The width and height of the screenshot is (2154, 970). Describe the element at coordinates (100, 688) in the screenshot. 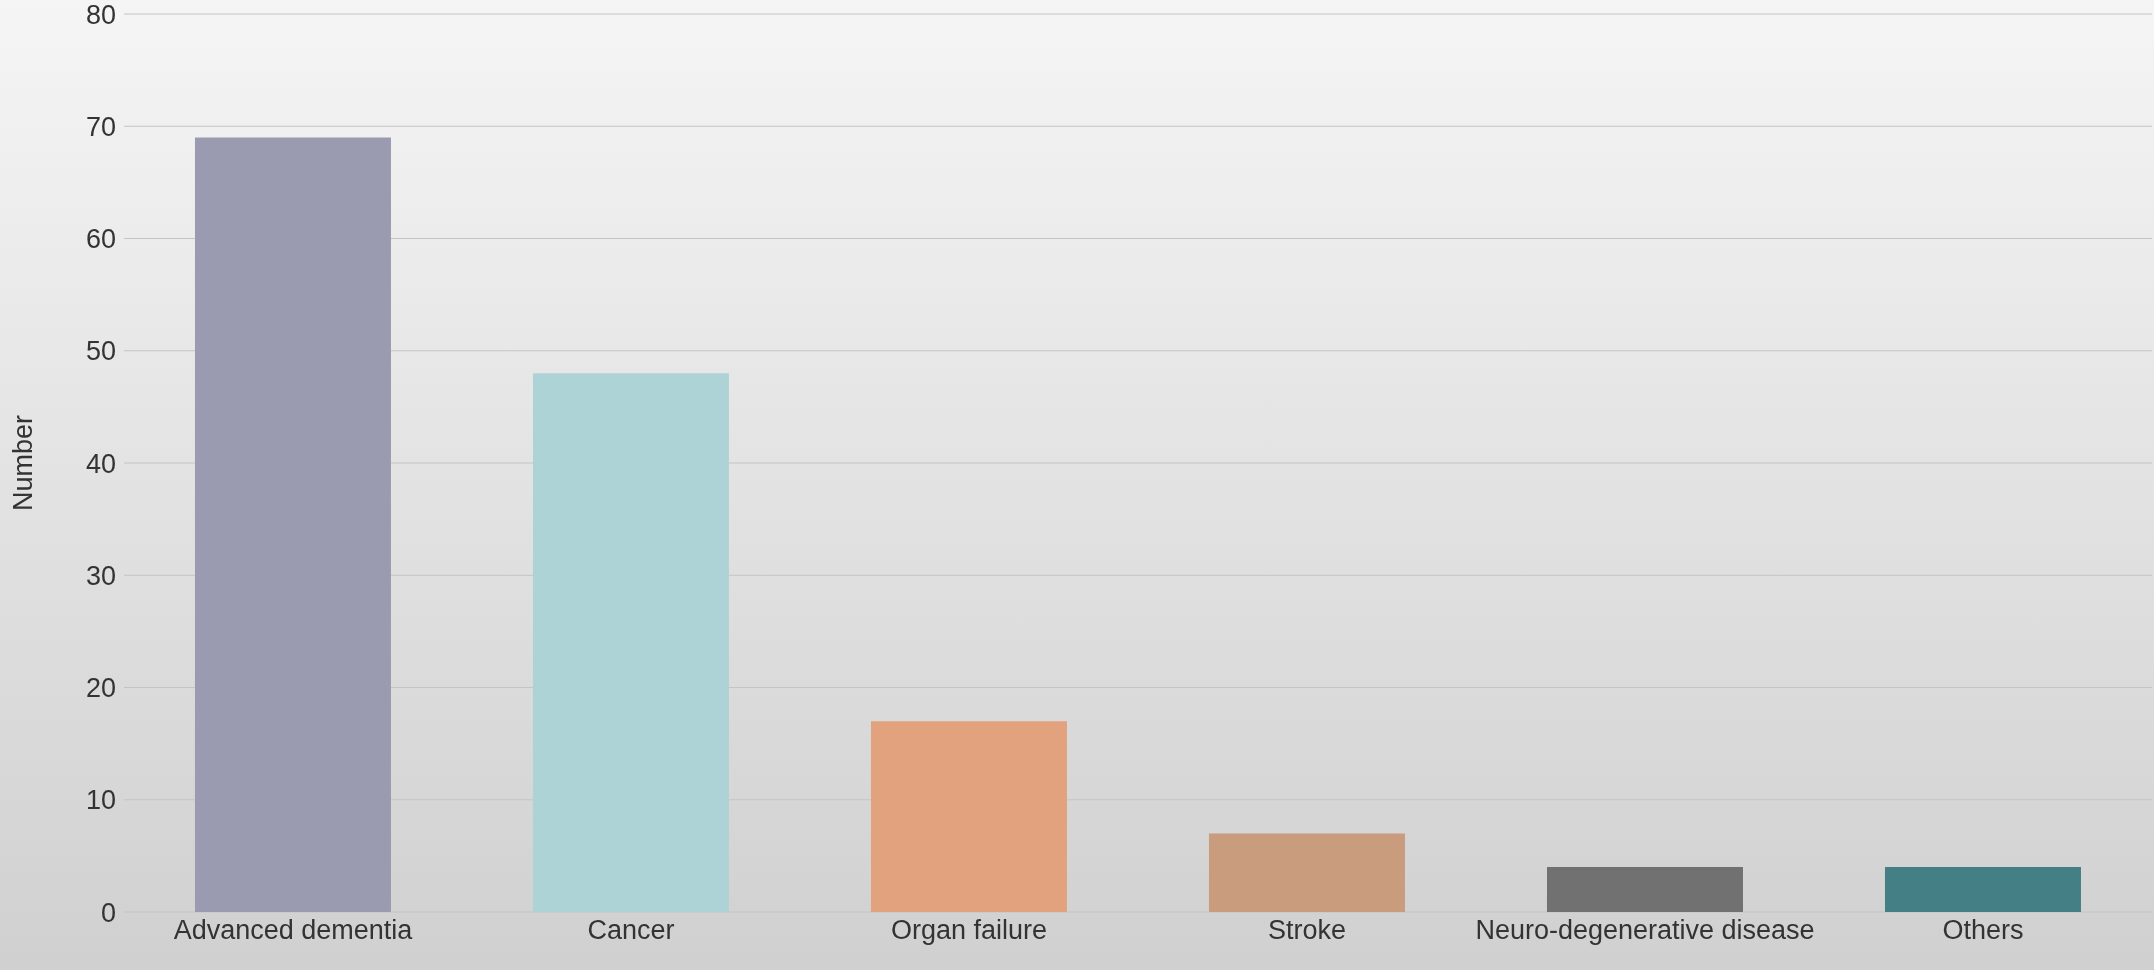

I see `y-tick-label: 20` at that location.